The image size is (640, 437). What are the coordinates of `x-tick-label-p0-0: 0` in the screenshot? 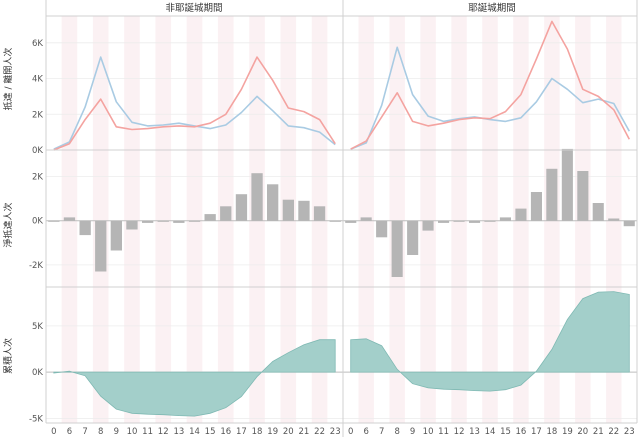 It's located at (53, 432).